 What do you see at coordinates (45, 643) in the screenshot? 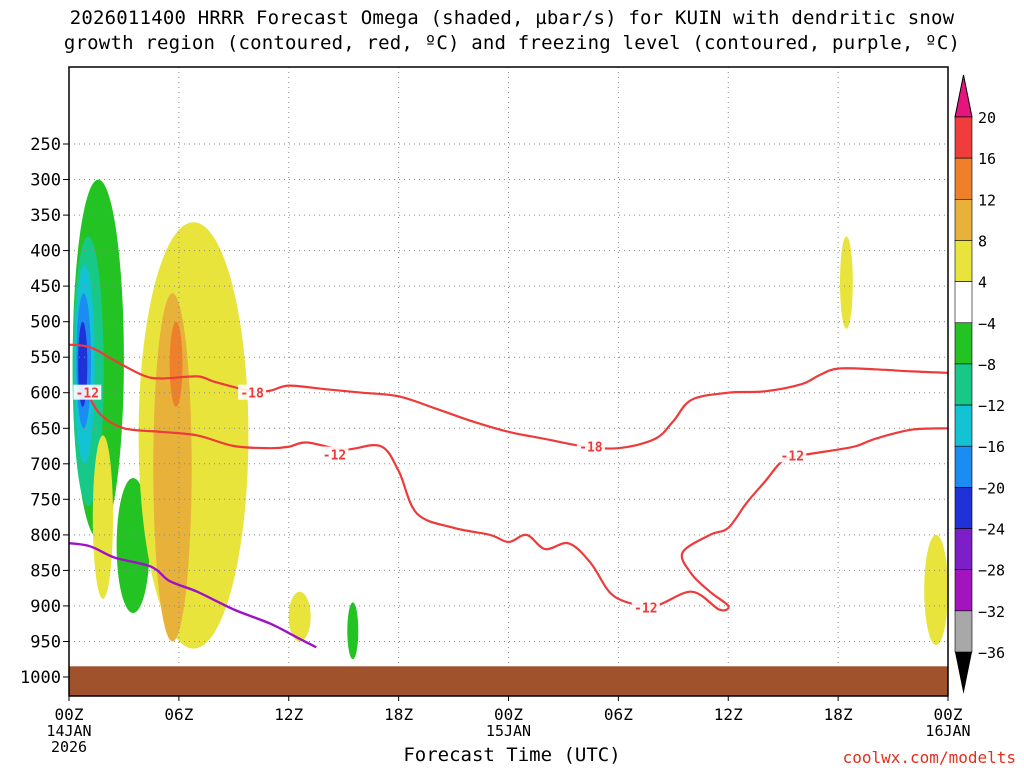
I see `y-tick-label: 950` at bounding box center [45, 643].